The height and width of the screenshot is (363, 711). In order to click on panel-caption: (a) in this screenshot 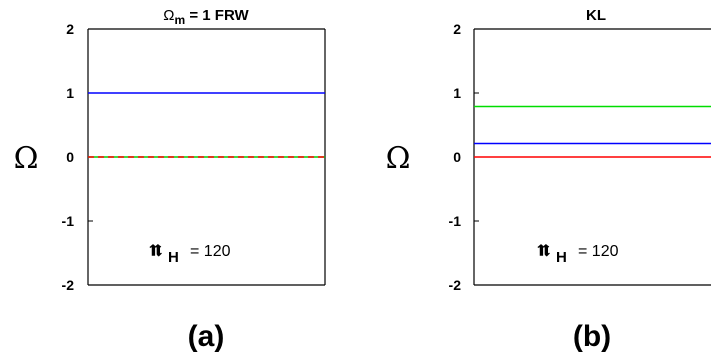, I will do `click(206, 336)`.